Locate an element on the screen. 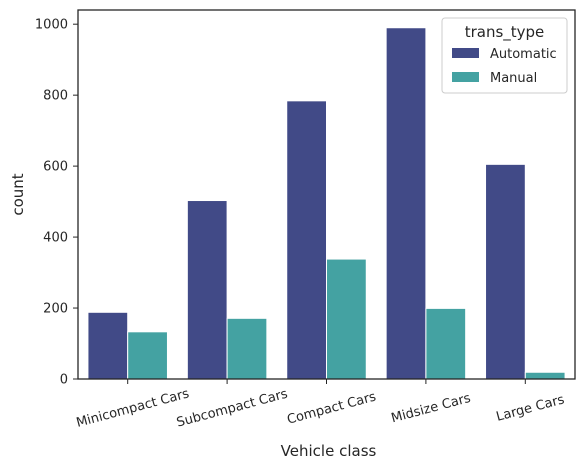 The height and width of the screenshot is (468, 583). legend-swatch-manual is located at coordinates (465, 77).